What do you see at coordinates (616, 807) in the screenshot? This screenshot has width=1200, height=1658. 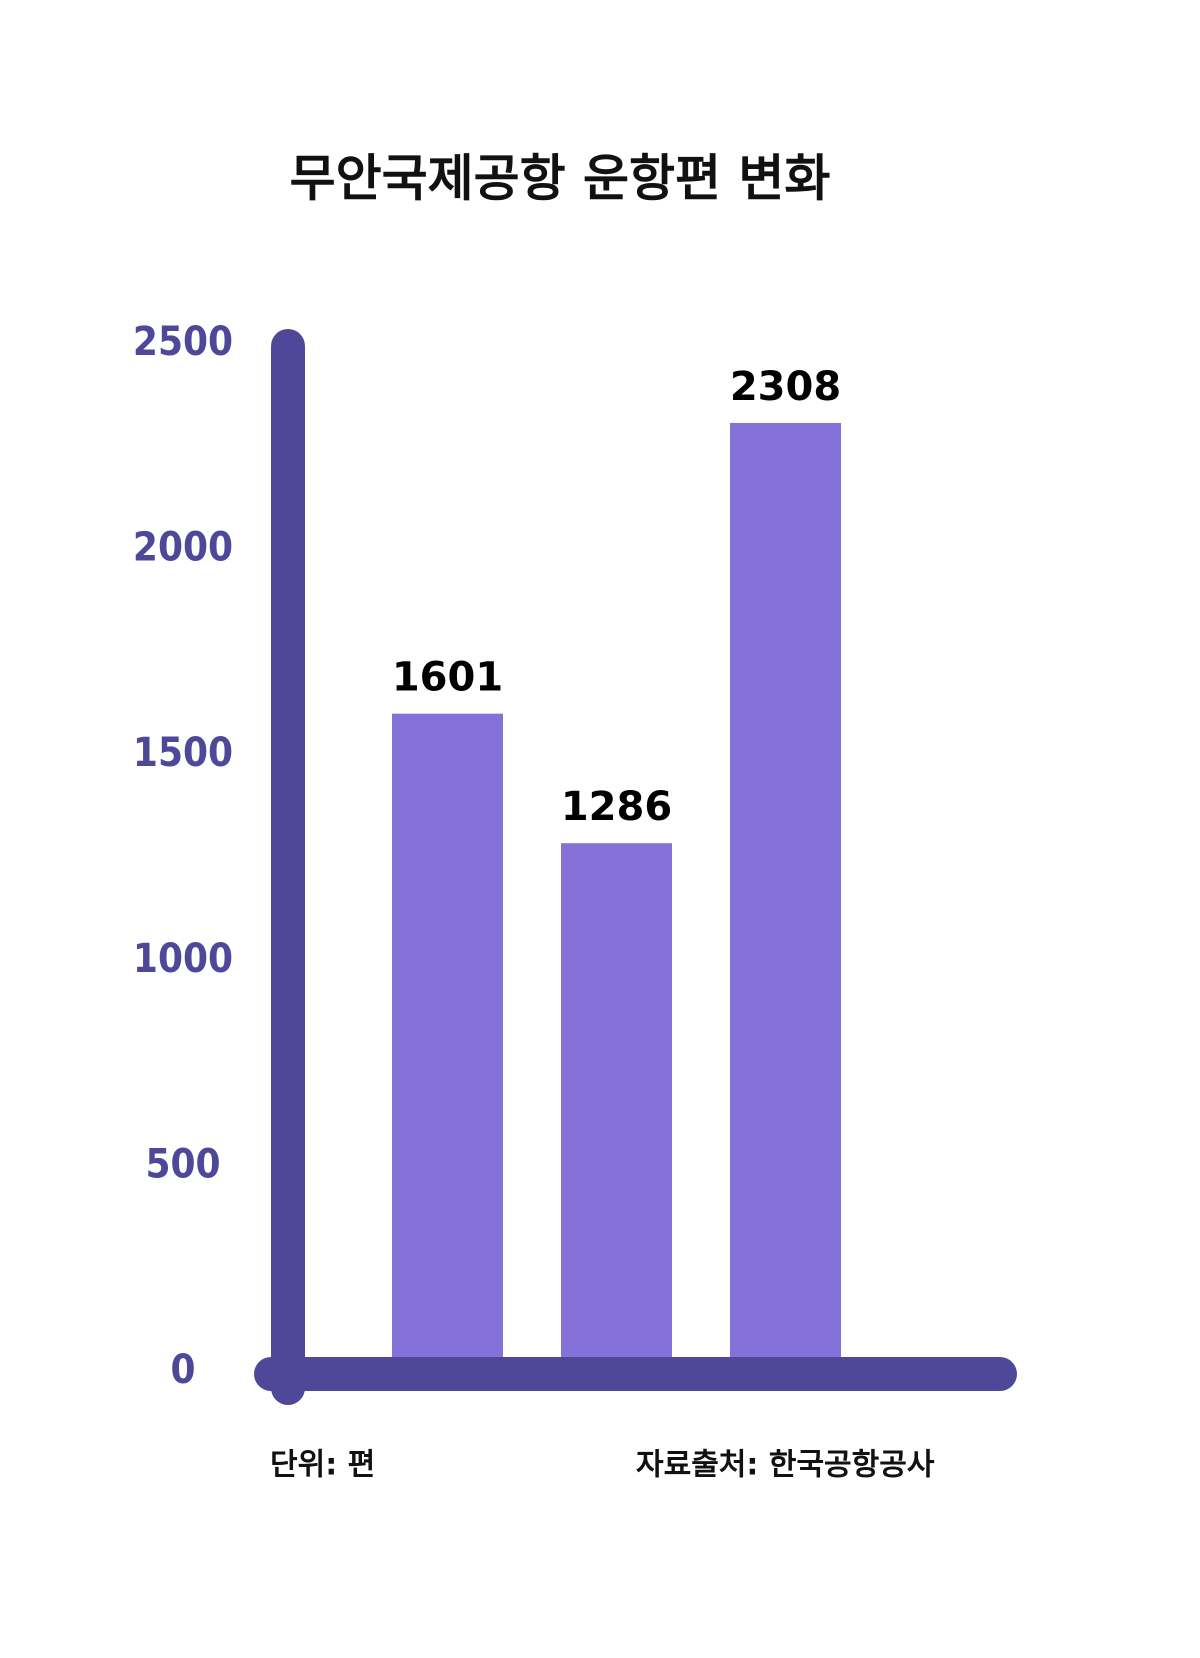 I see `value-label: 1286` at bounding box center [616, 807].